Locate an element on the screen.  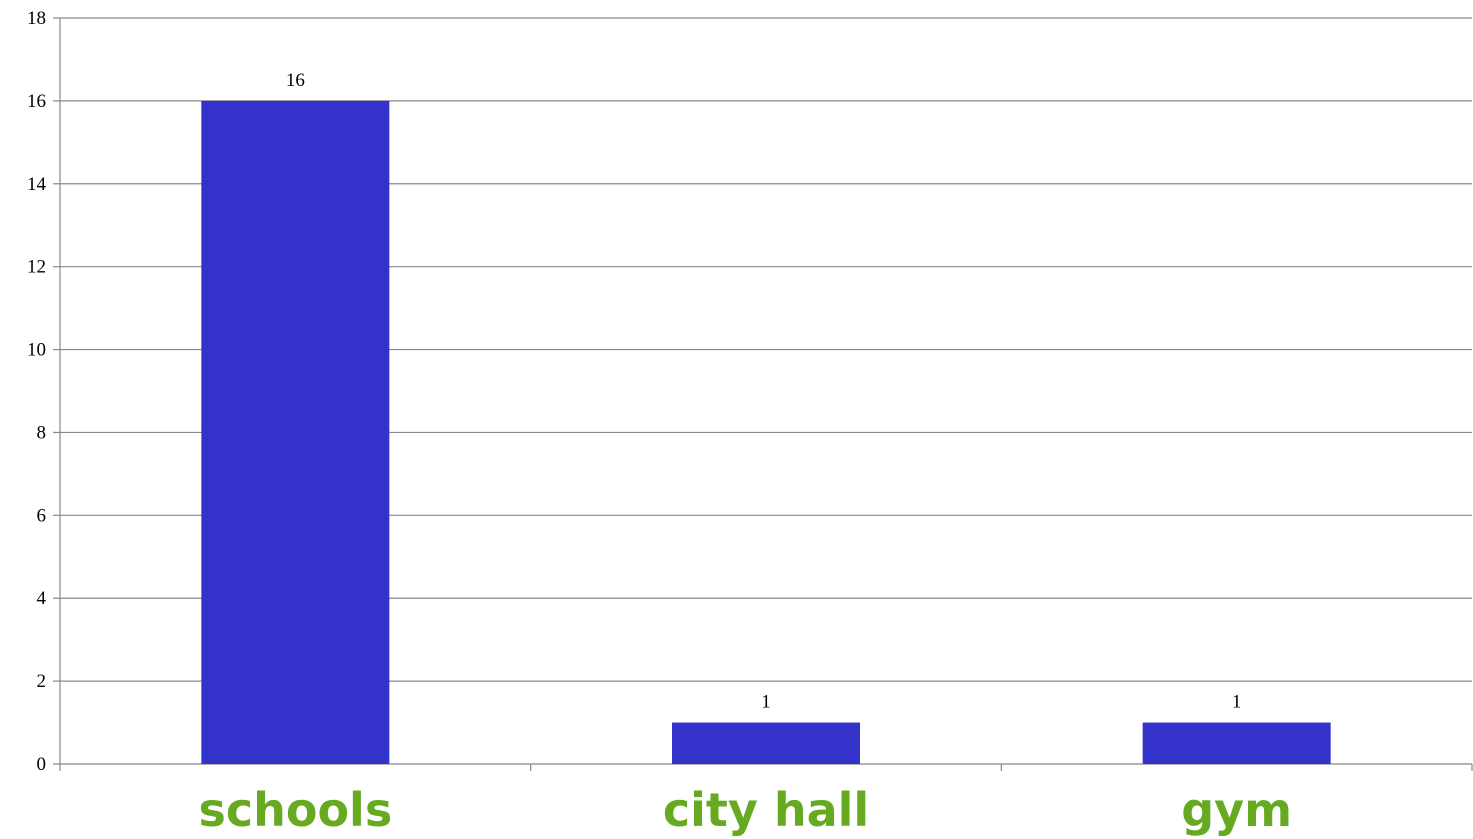
y-tick-label: 14 is located at coordinates (37, 184).